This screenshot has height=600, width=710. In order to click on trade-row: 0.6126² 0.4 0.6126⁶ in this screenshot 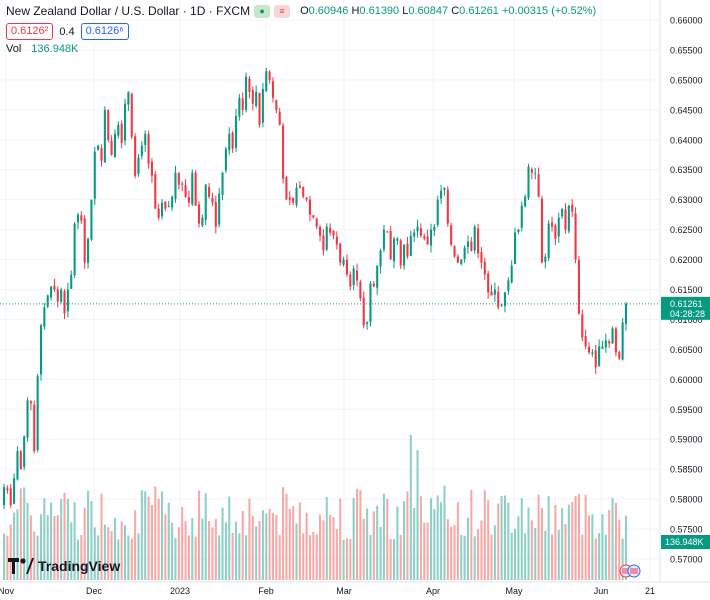, I will do `click(67, 31)`.